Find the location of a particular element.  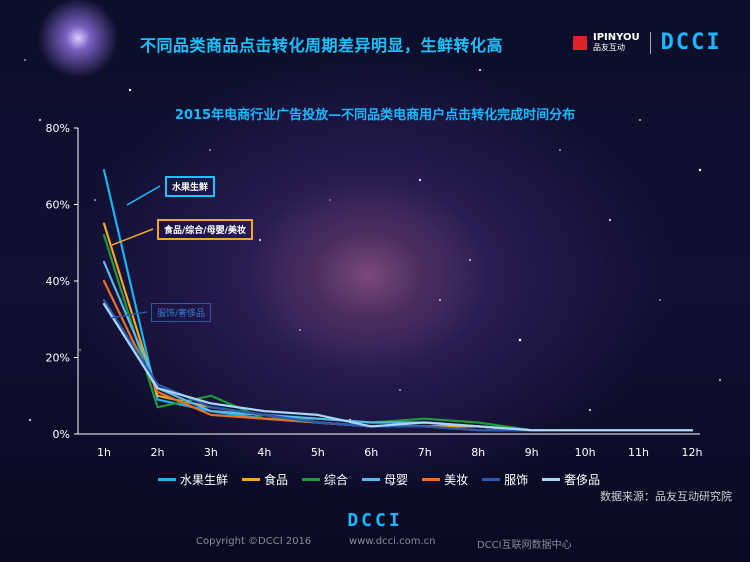

y-tick-label: 0% is located at coordinates (61, 434).